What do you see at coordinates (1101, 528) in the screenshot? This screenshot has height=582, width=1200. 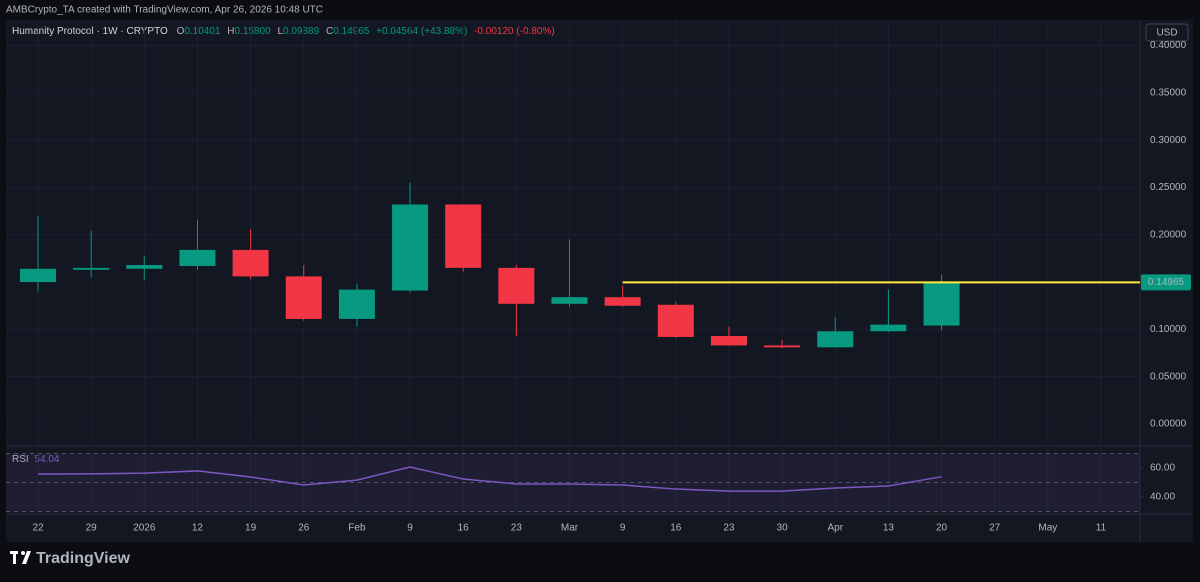 I see `x-tick-label: 11` at bounding box center [1101, 528].